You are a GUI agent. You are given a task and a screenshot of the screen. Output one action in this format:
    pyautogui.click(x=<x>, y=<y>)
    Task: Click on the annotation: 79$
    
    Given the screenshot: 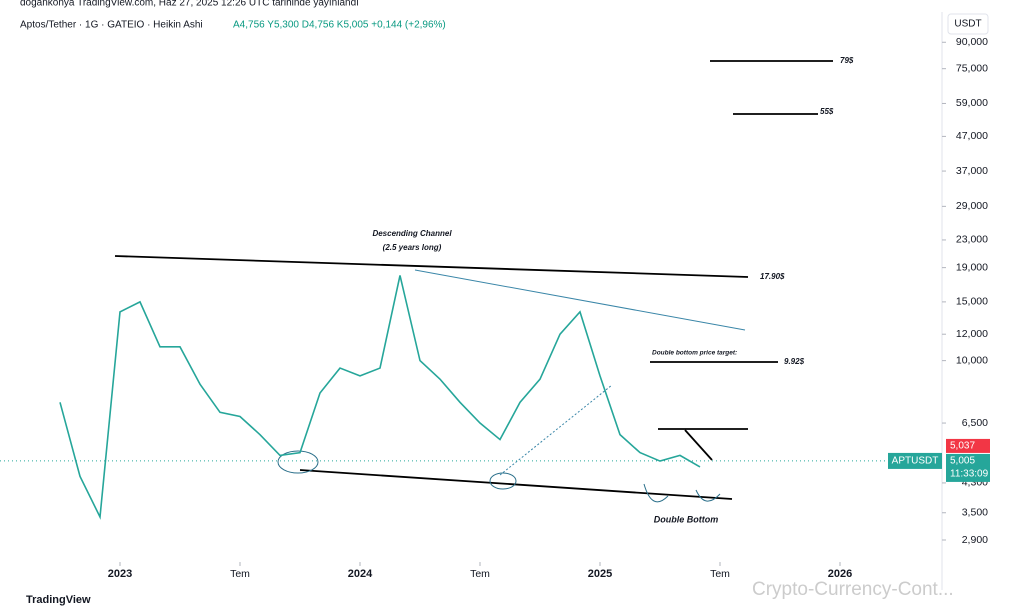 What is the action you would take?
    pyautogui.click(x=847, y=60)
    